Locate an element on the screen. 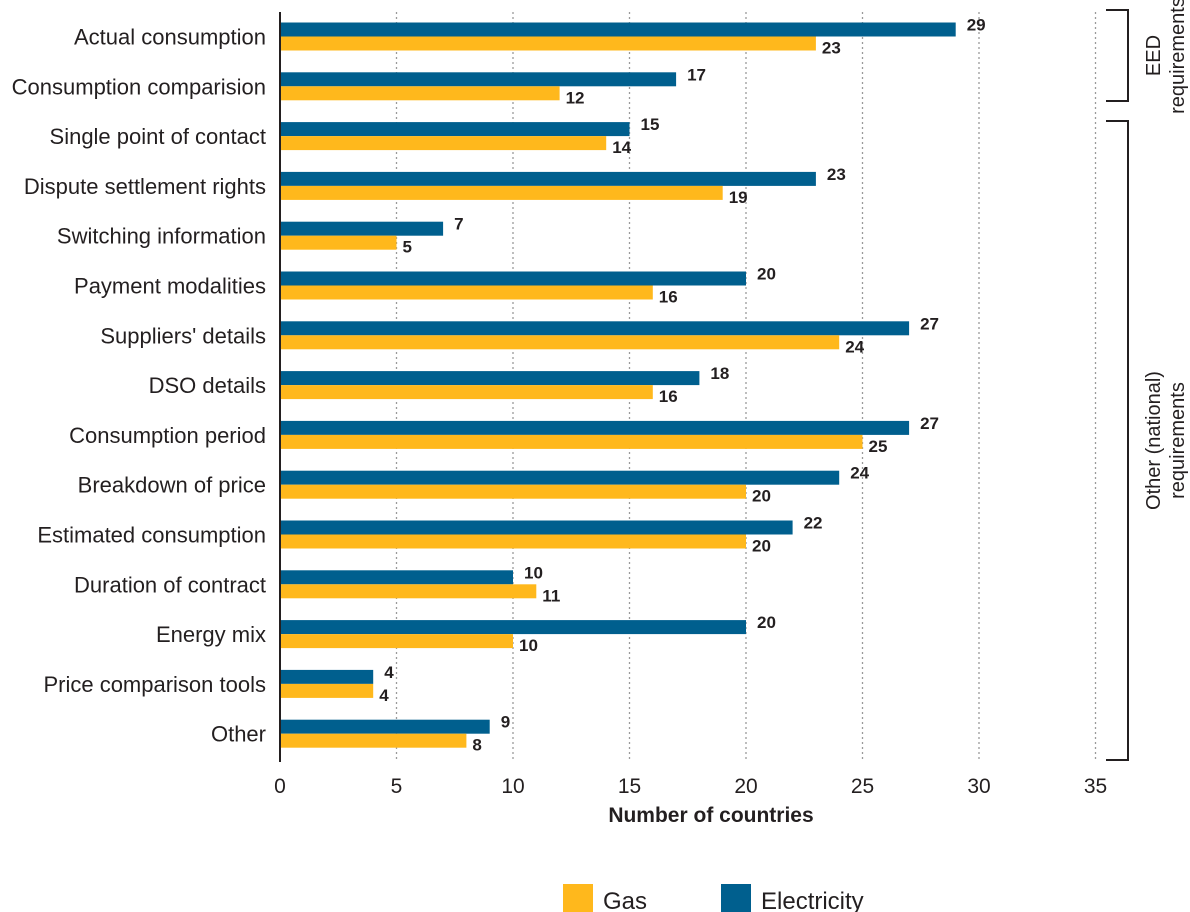 The height and width of the screenshot is (912, 1190). category-label: Estimated consumption is located at coordinates (151, 535).